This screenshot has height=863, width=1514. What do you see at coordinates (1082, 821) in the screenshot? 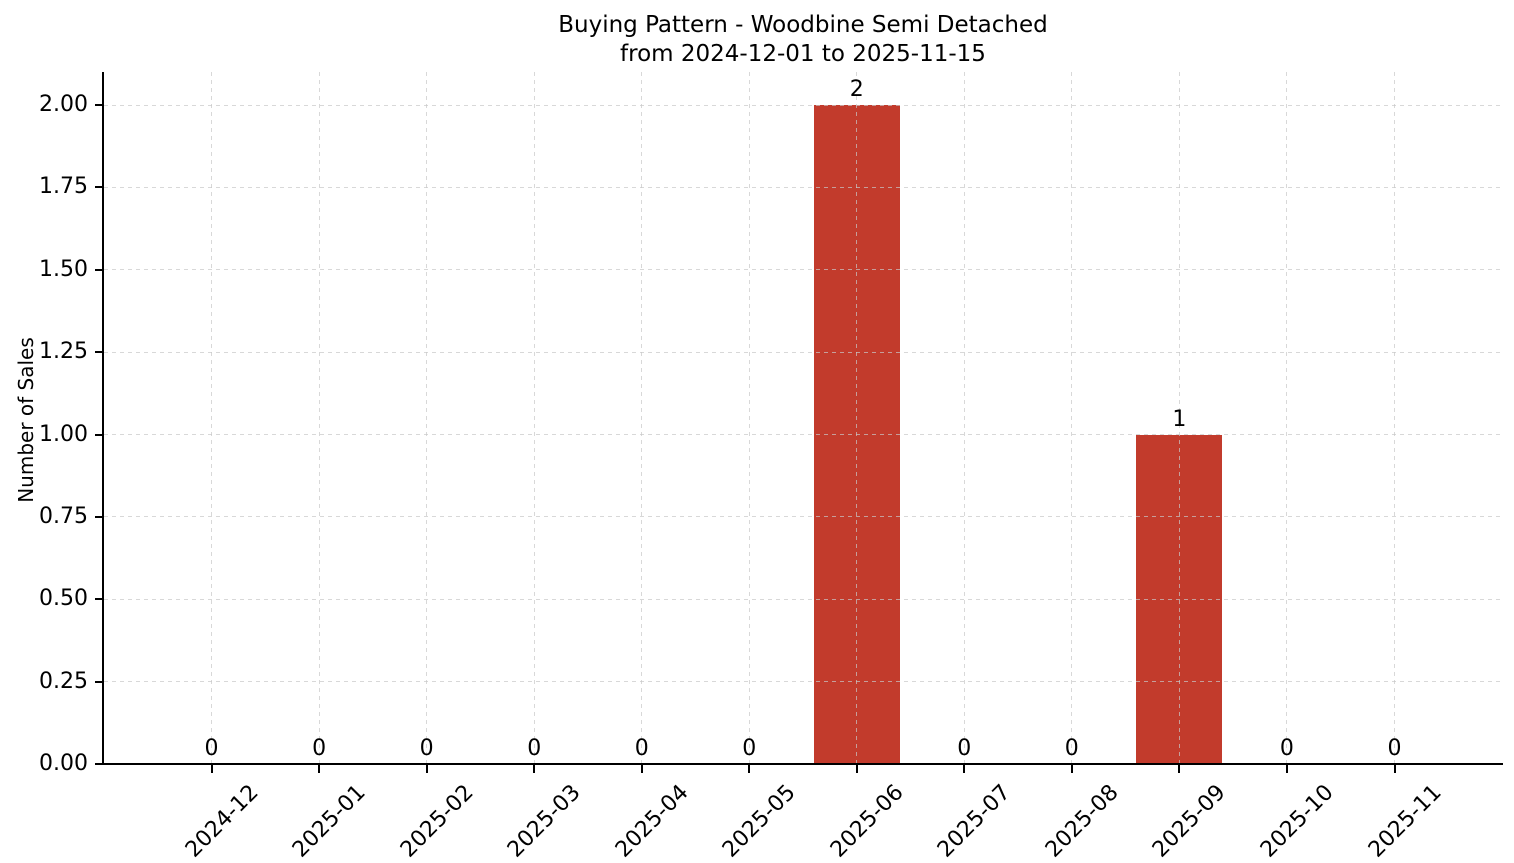
I see `x-tick-label: 2025-08` at bounding box center [1082, 821].